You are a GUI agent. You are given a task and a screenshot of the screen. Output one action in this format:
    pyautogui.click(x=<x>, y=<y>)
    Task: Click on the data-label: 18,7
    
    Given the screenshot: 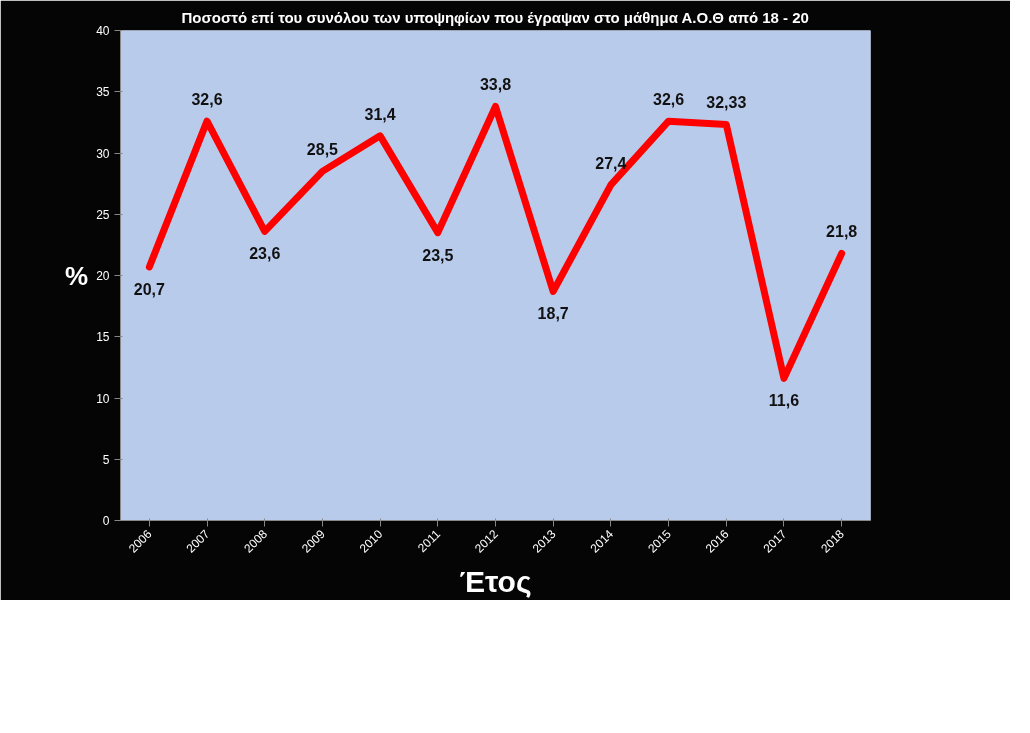 What is the action you would take?
    pyautogui.click(x=553, y=314)
    